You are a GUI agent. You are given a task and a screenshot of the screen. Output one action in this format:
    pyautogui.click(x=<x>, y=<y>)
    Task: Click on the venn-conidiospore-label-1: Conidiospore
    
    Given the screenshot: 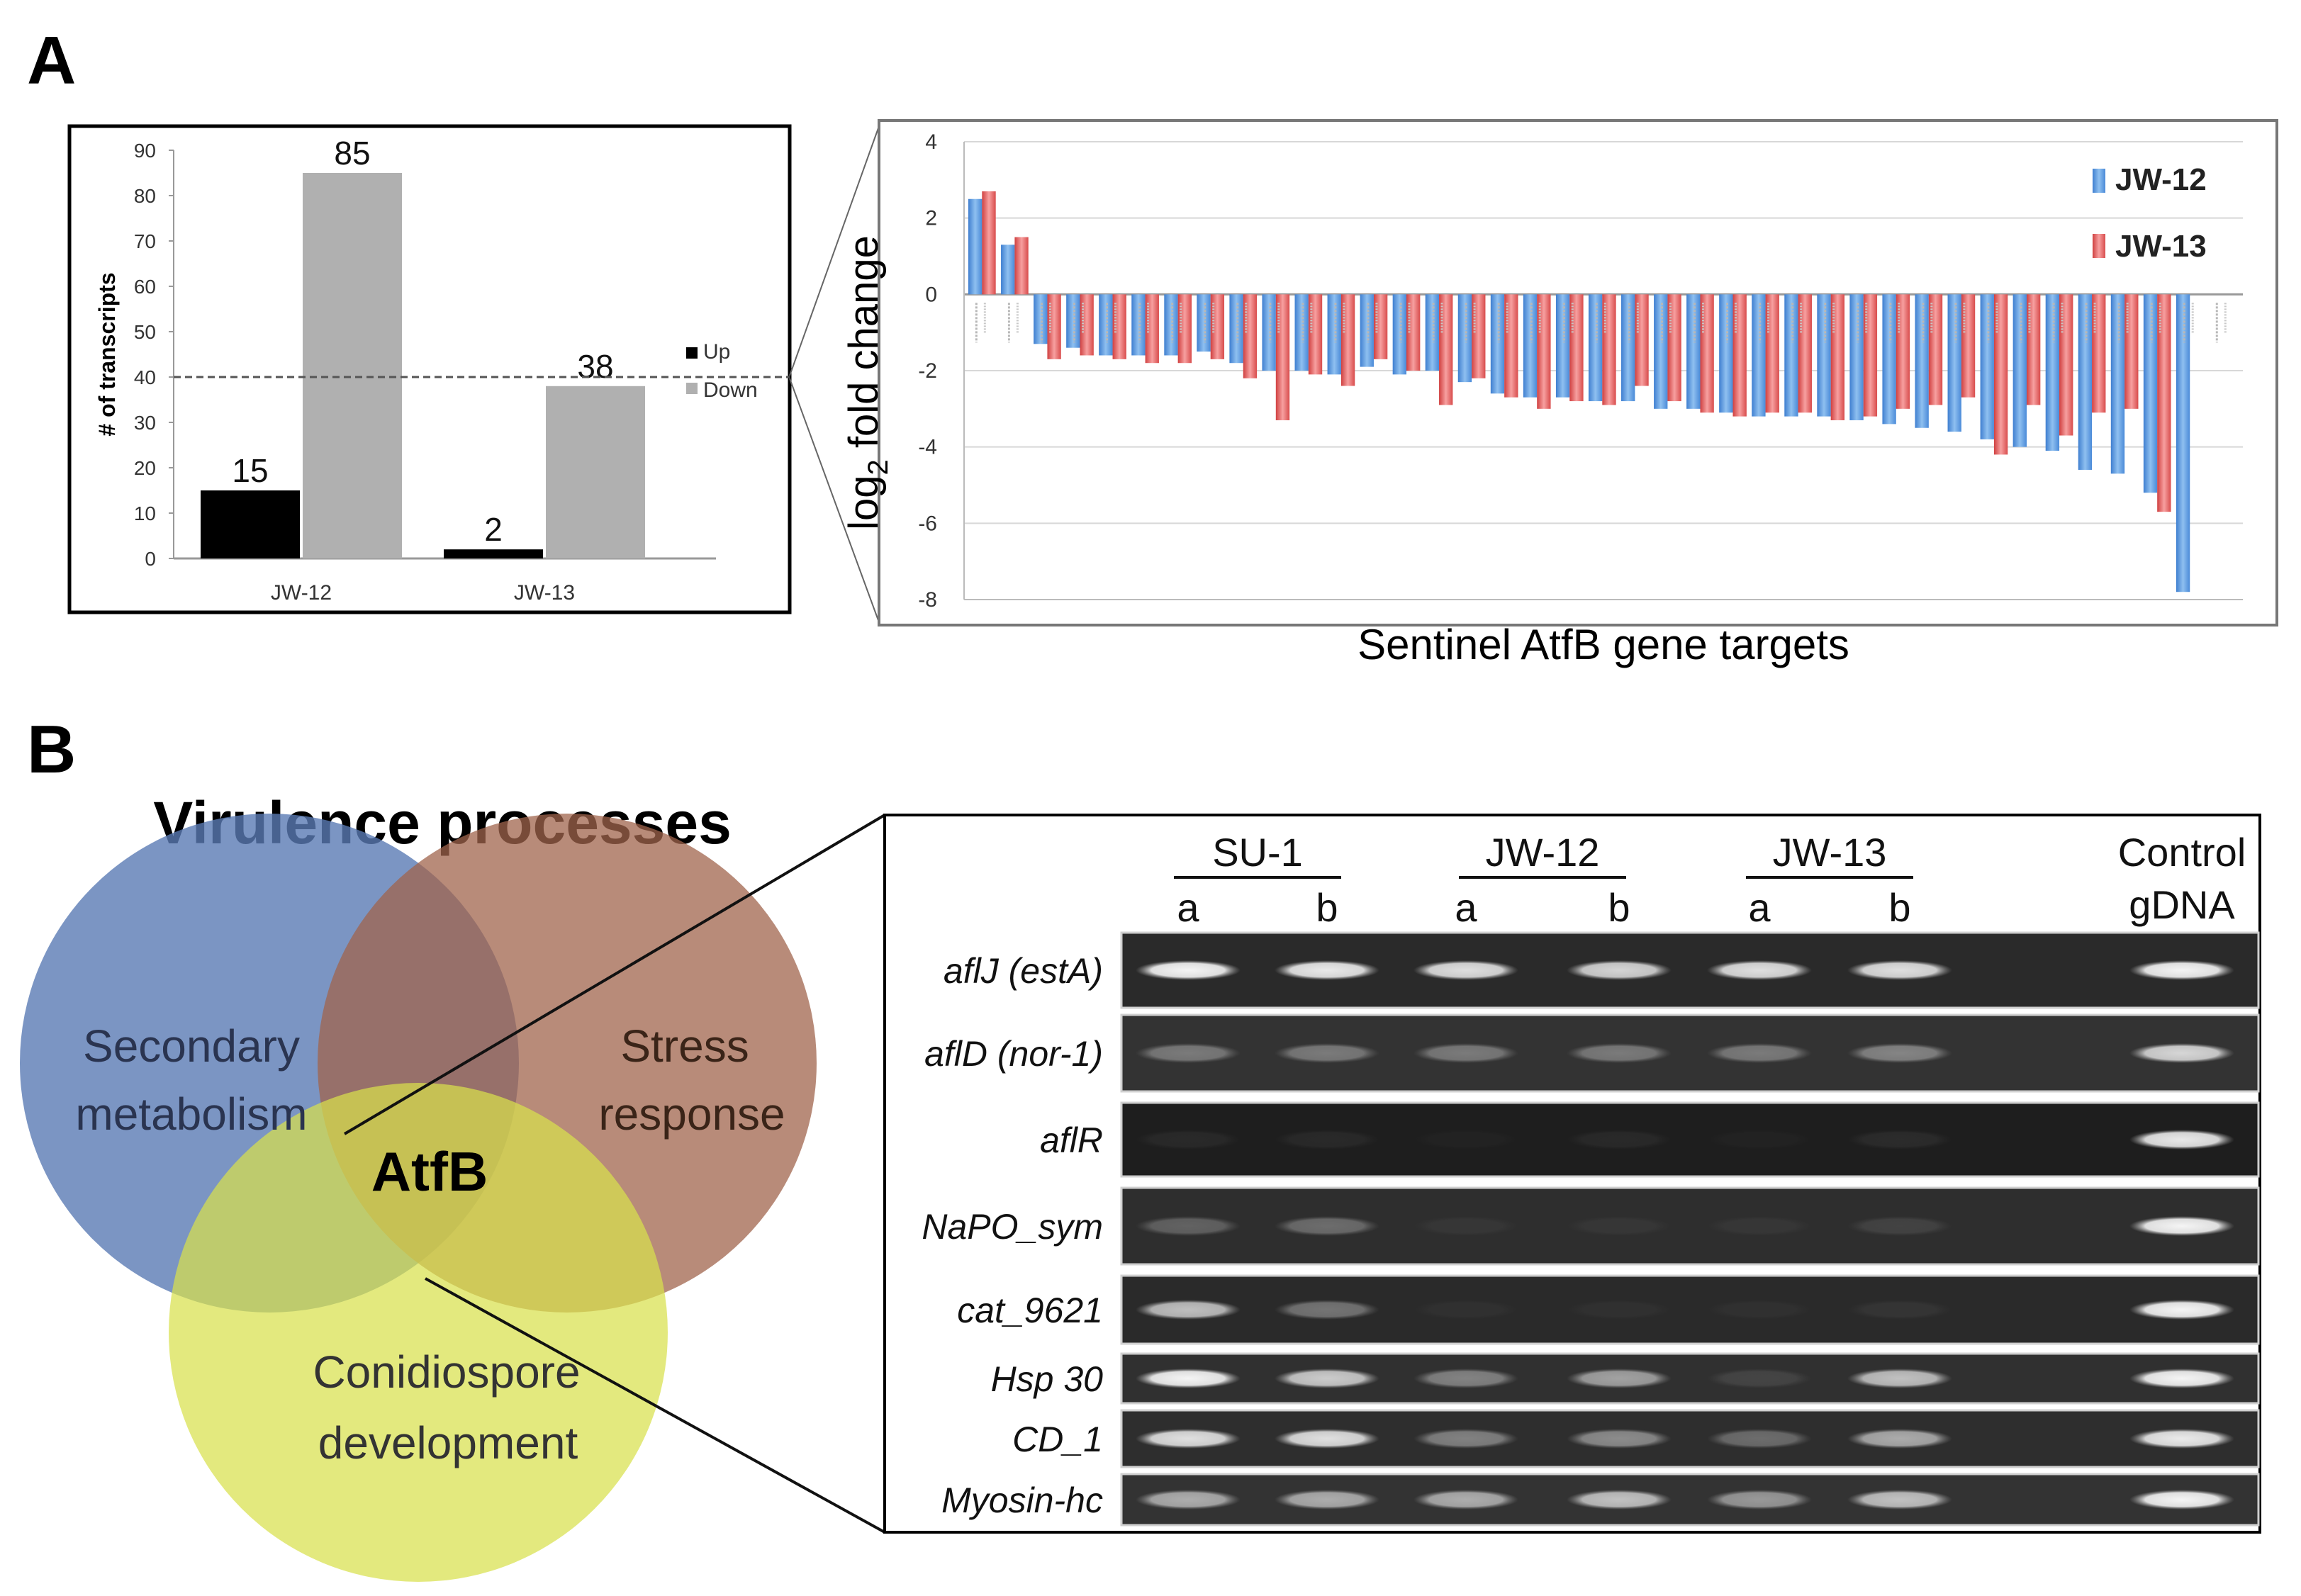 What is the action you would take?
    pyautogui.click(x=446, y=1373)
    